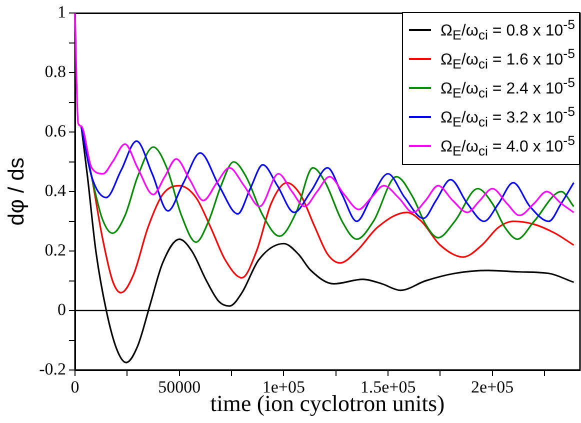 Image resolution: width=581 pixels, height=423 pixels. Describe the element at coordinates (55, 72) in the screenshot. I see `y-tick-label: 0.8` at that location.